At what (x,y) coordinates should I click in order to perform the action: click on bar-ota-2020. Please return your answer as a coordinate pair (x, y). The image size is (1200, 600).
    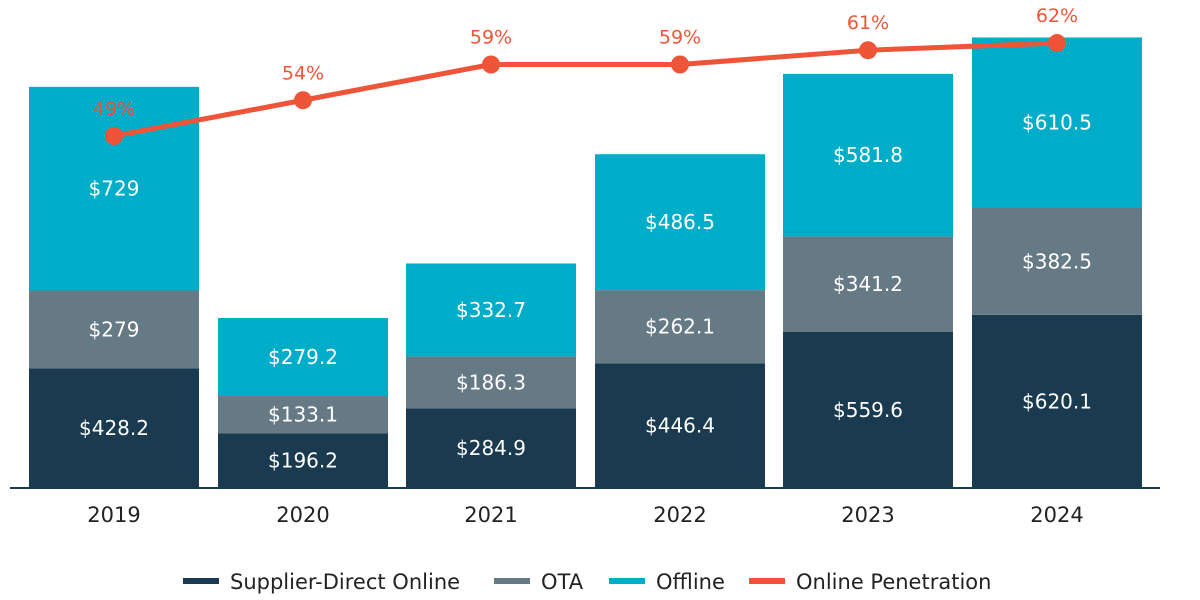
    Looking at the image, I should click on (303, 415).